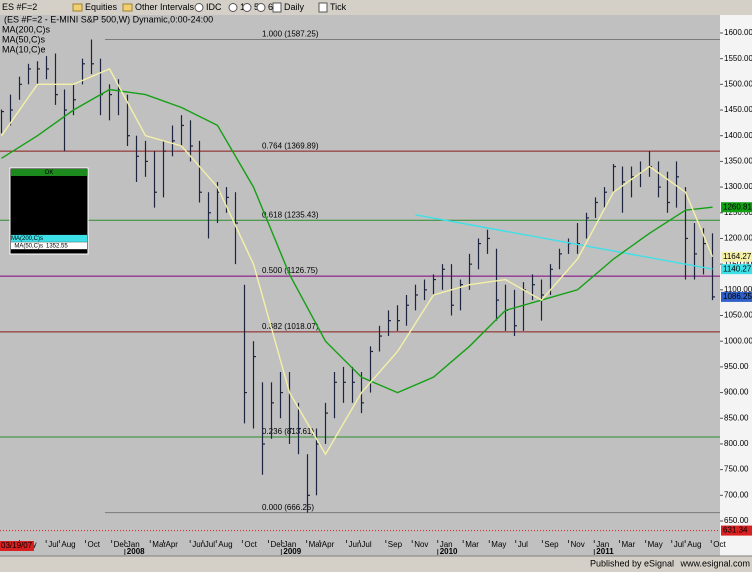  What do you see at coordinates (294, 7) in the screenshot?
I see `toolbar-item: Daily` at bounding box center [294, 7].